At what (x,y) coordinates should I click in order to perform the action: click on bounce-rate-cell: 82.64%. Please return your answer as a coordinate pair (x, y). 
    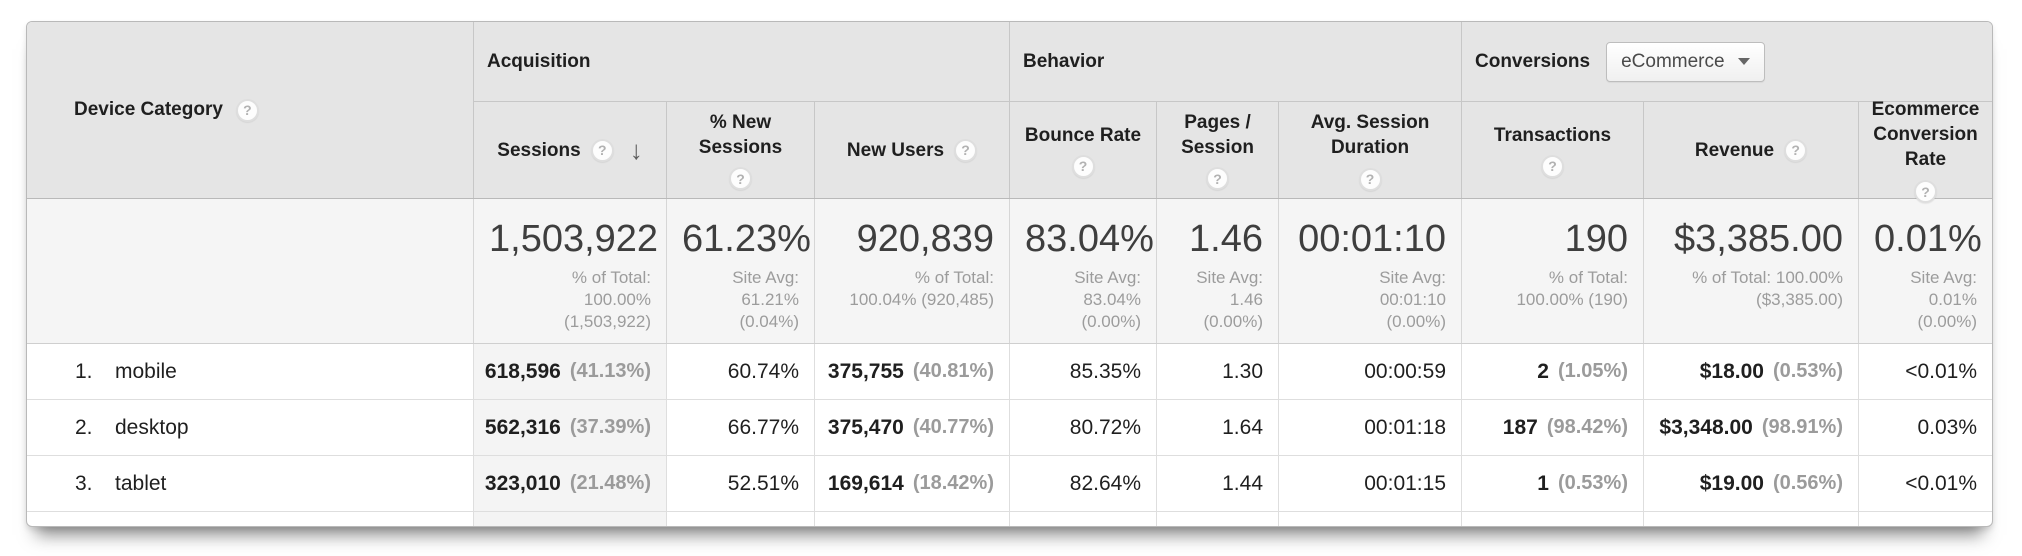
    Looking at the image, I should click on (1082, 483).